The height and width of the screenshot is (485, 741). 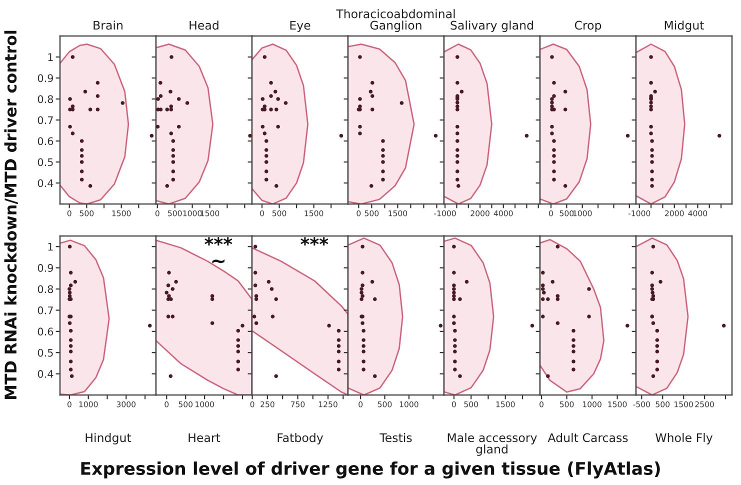 I want to click on chart-title: Crop, so click(x=588, y=26).